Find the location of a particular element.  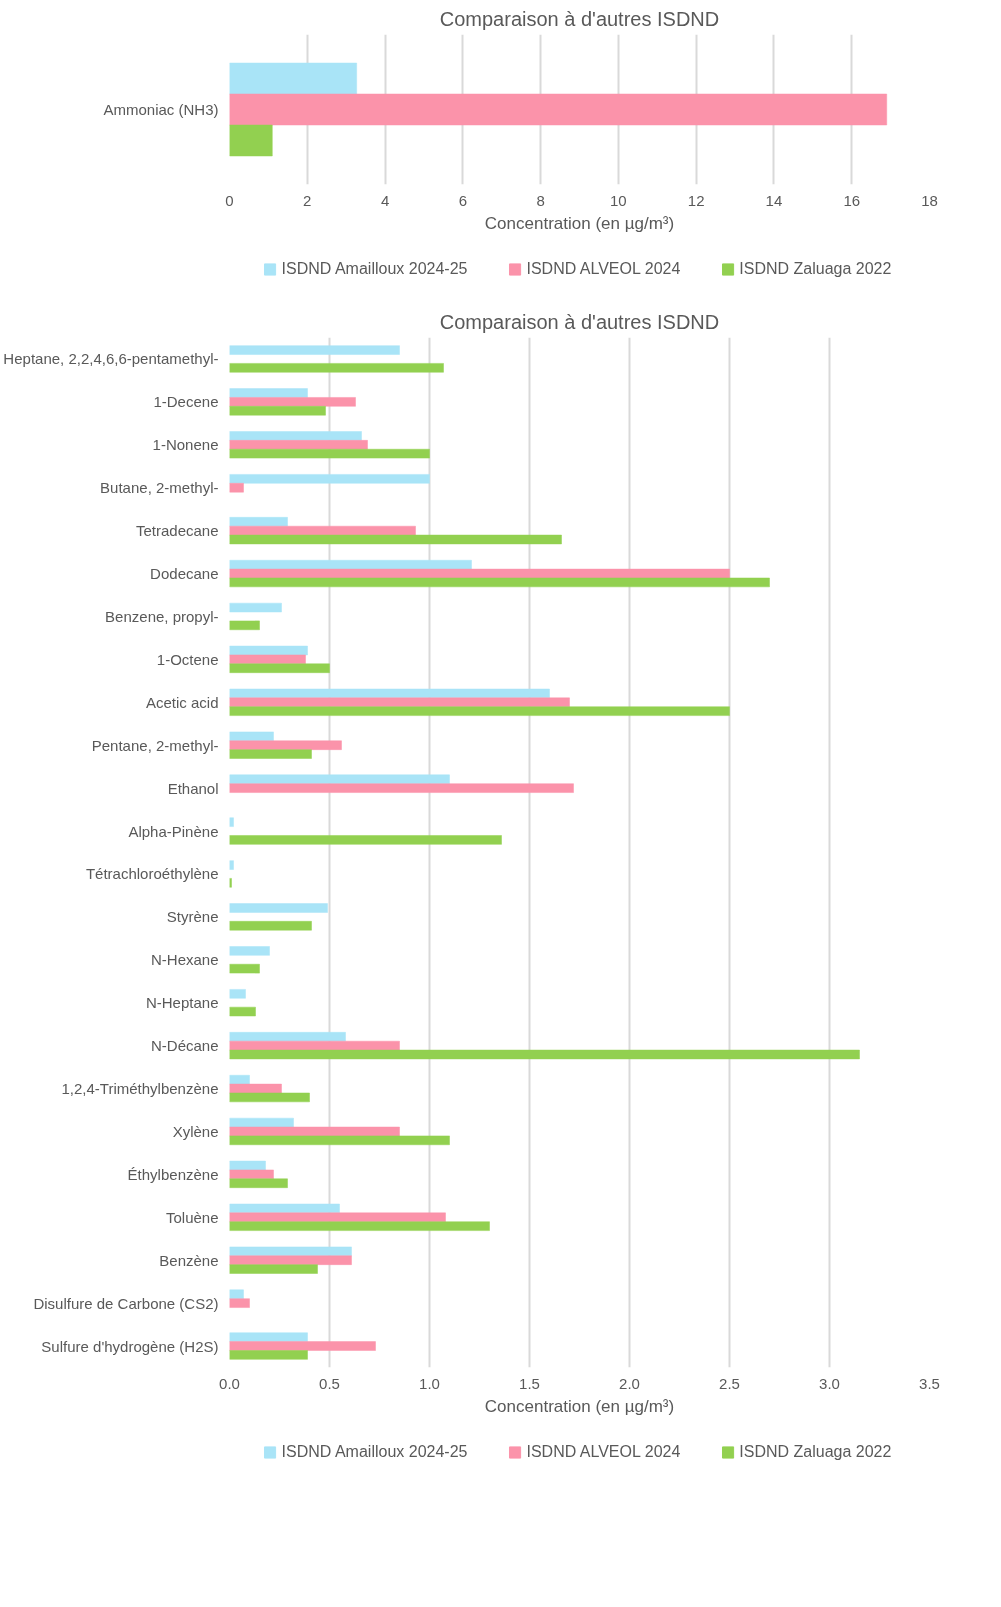

y-tick-label: 1,2,4-Triméthylbenzène is located at coordinates (140, 1089).